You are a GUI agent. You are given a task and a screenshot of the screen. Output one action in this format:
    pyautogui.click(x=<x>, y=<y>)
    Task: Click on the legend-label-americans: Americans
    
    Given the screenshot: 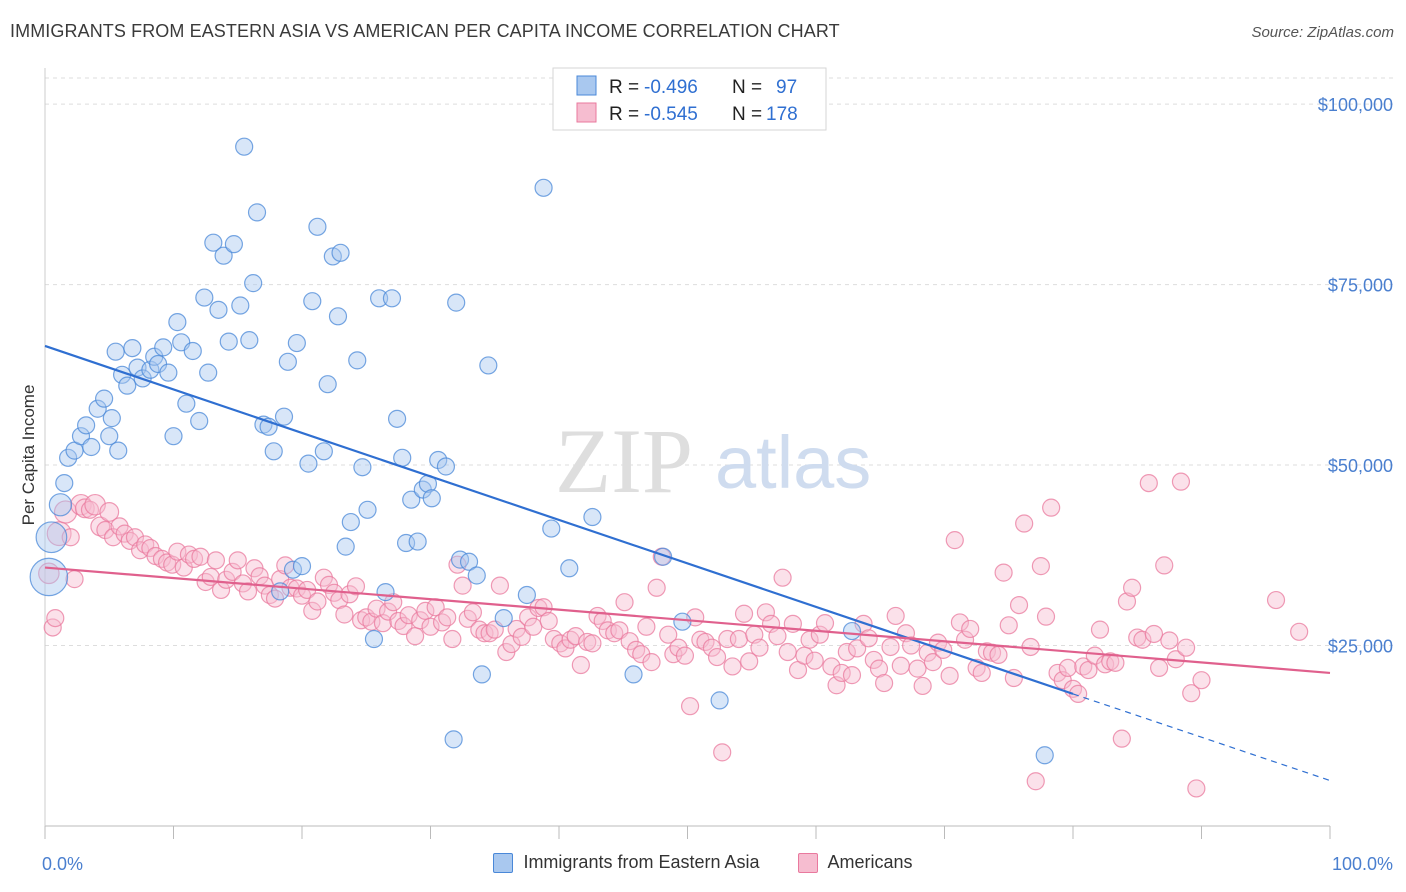 What is the action you would take?
    pyautogui.click(x=870, y=862)
    